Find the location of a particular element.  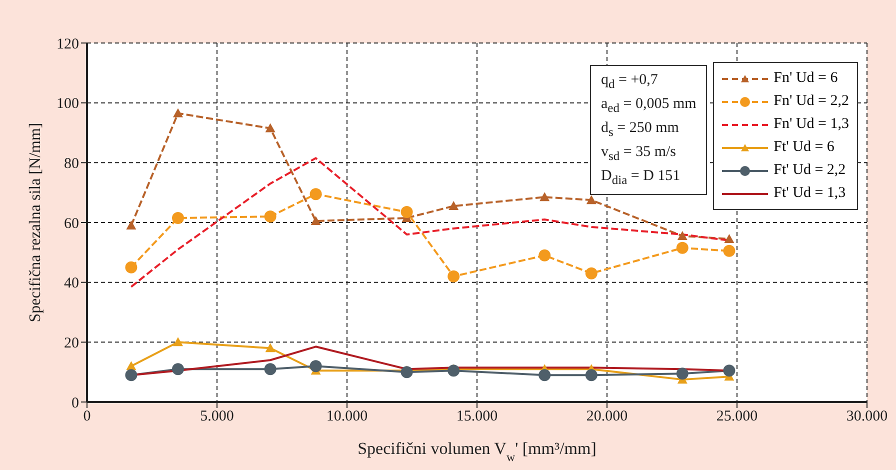

y-axis-title: Specifična rezalna sila [N/mm] is located at coordinates (35, 222).